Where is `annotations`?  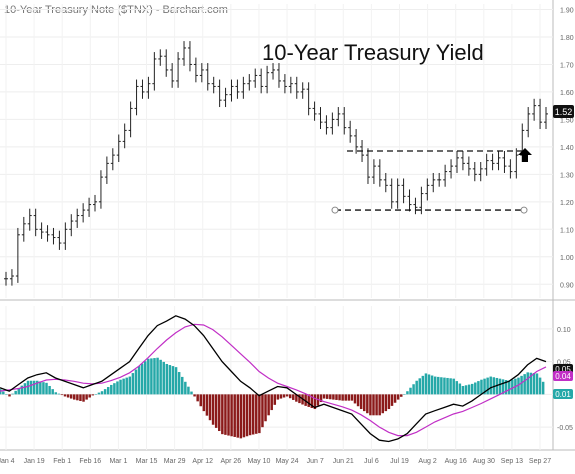 annotations is located at coordinates (431, 181).